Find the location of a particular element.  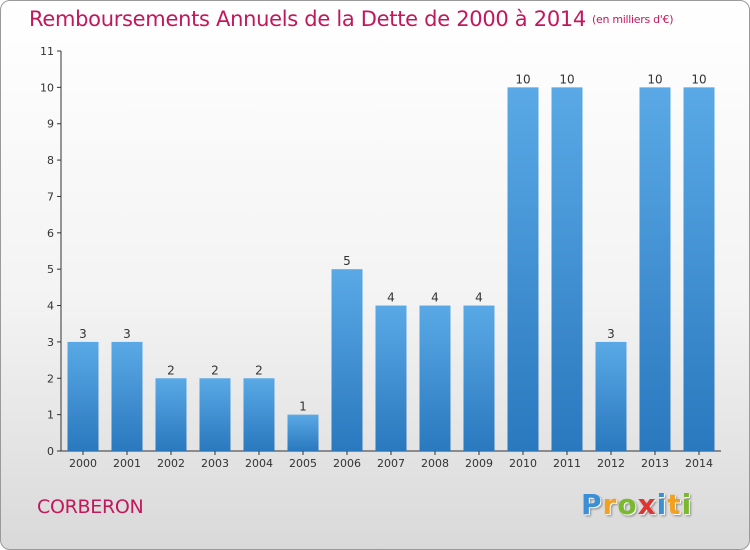

bar-2008 is located at coordinates (435, 378).